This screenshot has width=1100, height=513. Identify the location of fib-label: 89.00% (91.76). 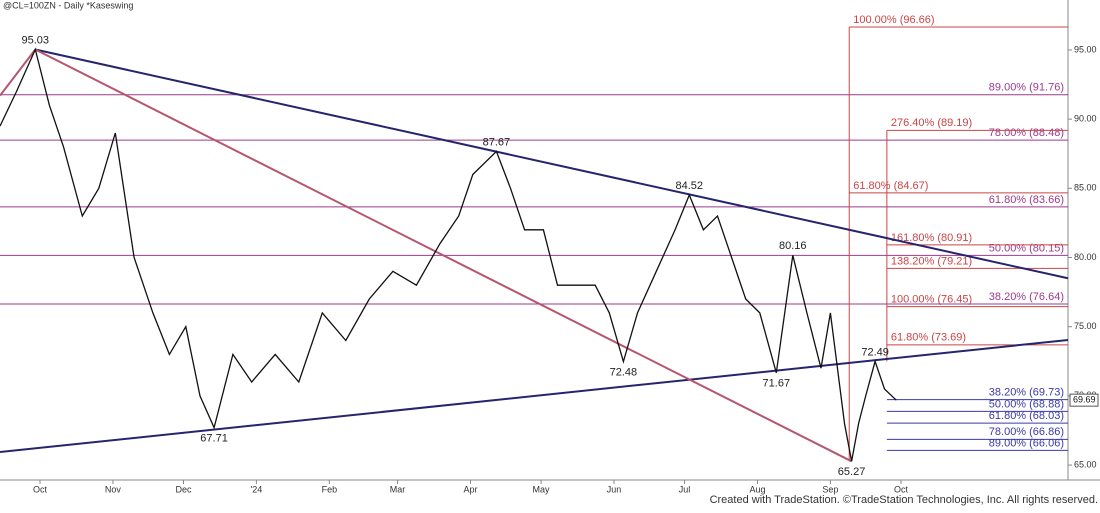
(1026, 88).